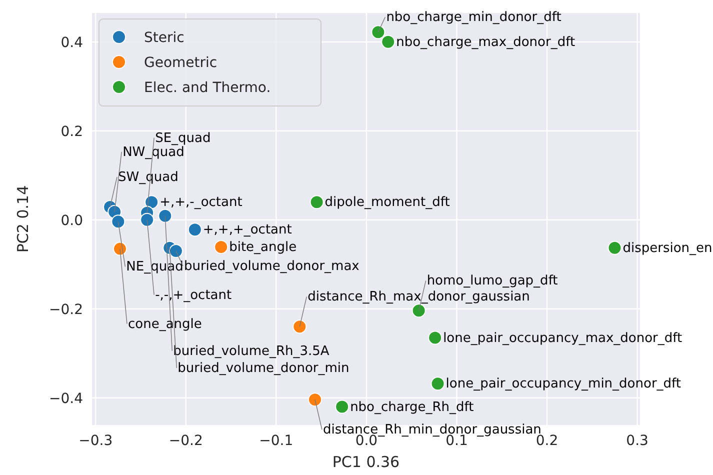 Image resolution: width=713 pixels, height=475 pixels. I want to click on annotation: -,-,+_octant, so click(193, 295).